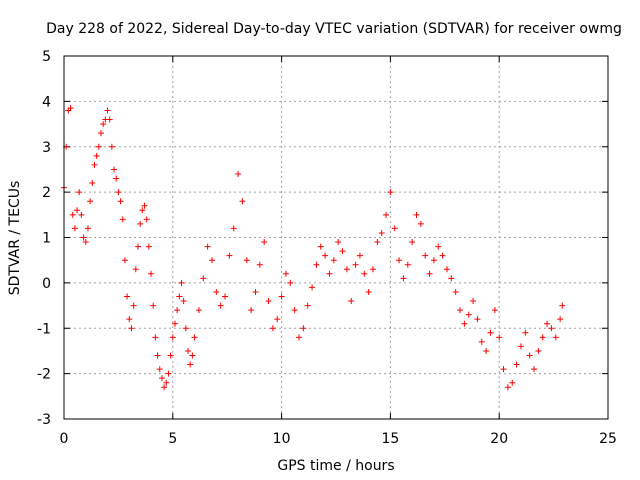  What do you see at coordinates (44, 329) in the screenshot?
I see `y-tick-label-2: -1` at bounding box center [44, 329].